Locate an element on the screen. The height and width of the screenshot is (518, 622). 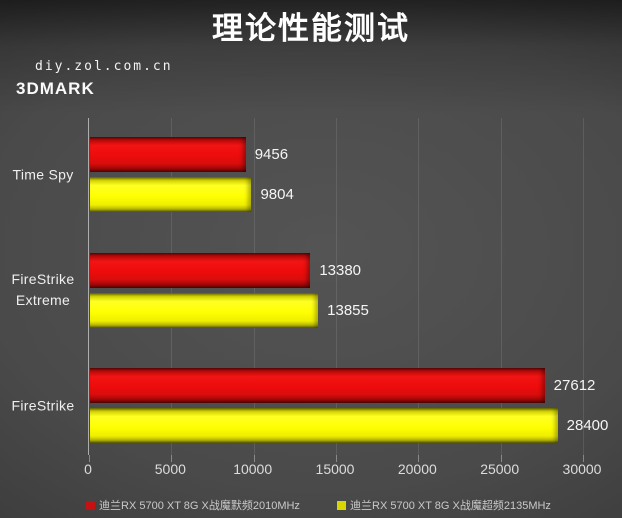
x-axis-label: 25000 is located at coordinates (500, 469).